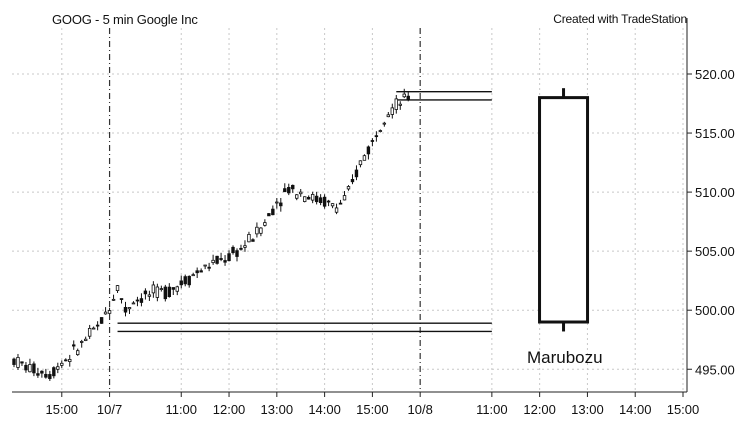  I want to click on y-tick-label: 500.00, so click(715, 310).